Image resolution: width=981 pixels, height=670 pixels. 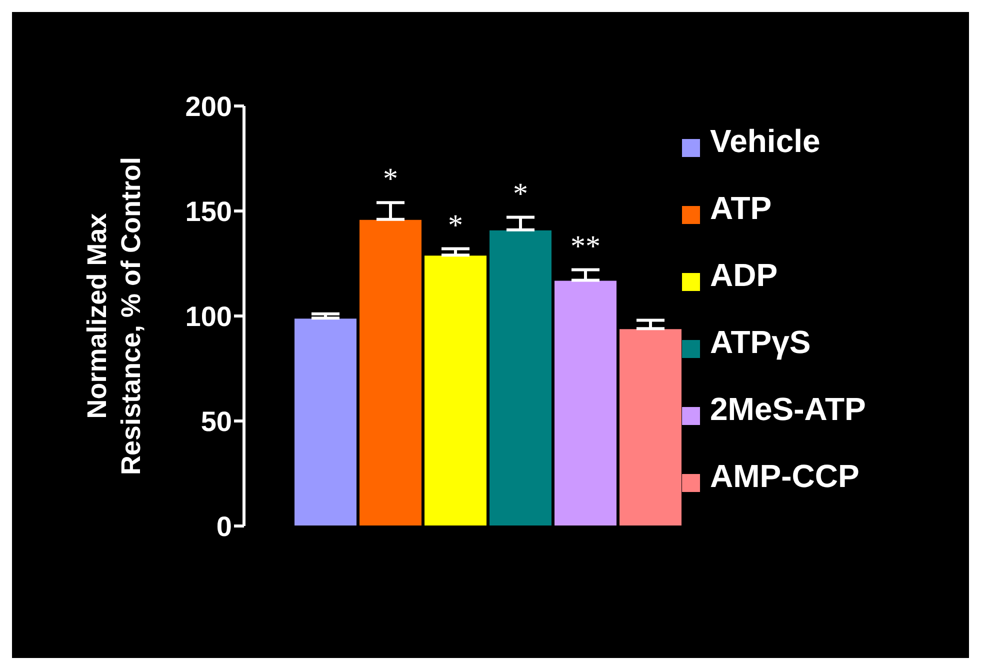 I want to click on legend-label: AMP-CCP, so click(x=785, y=476).